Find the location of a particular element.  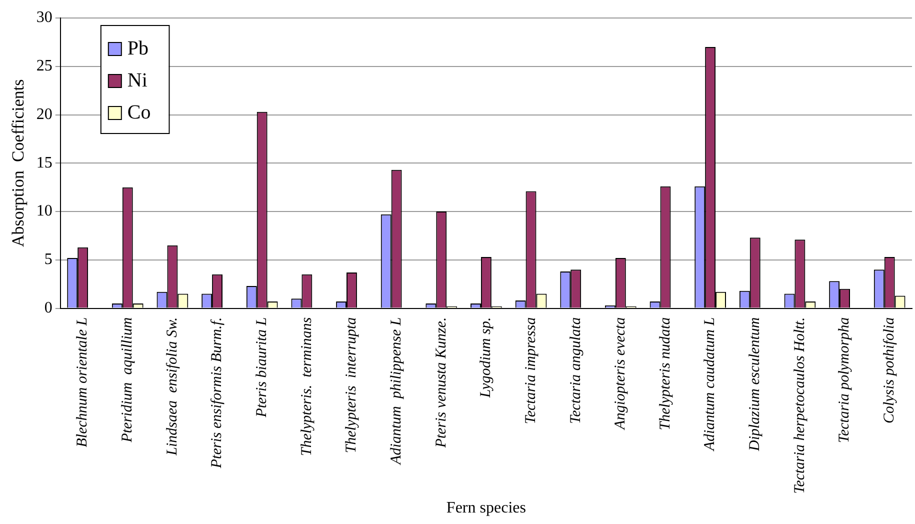

x-tick-label: Adiantum philippense L is located at coordinates (396, 391).